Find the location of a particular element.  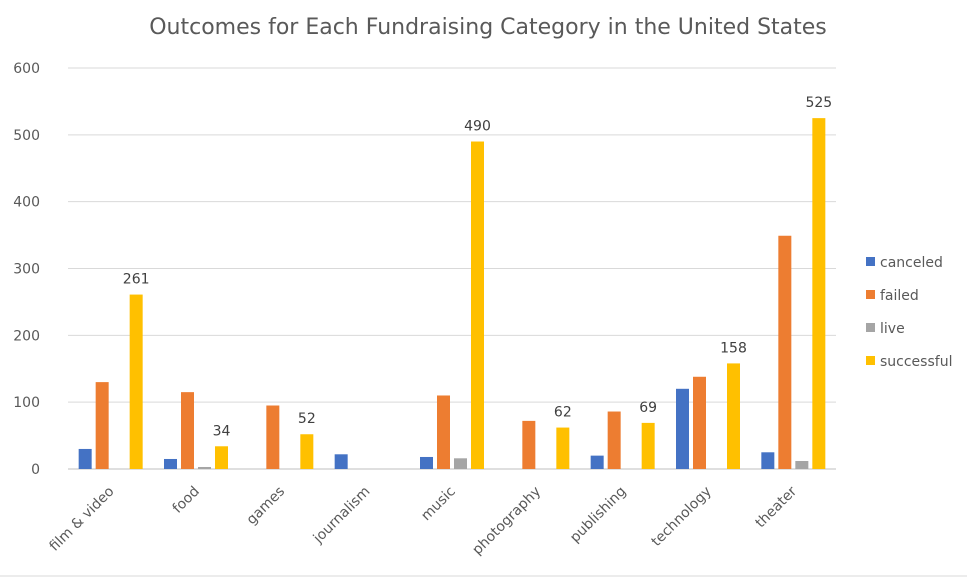

data-label: 69 is located at coordinates (648, 408).